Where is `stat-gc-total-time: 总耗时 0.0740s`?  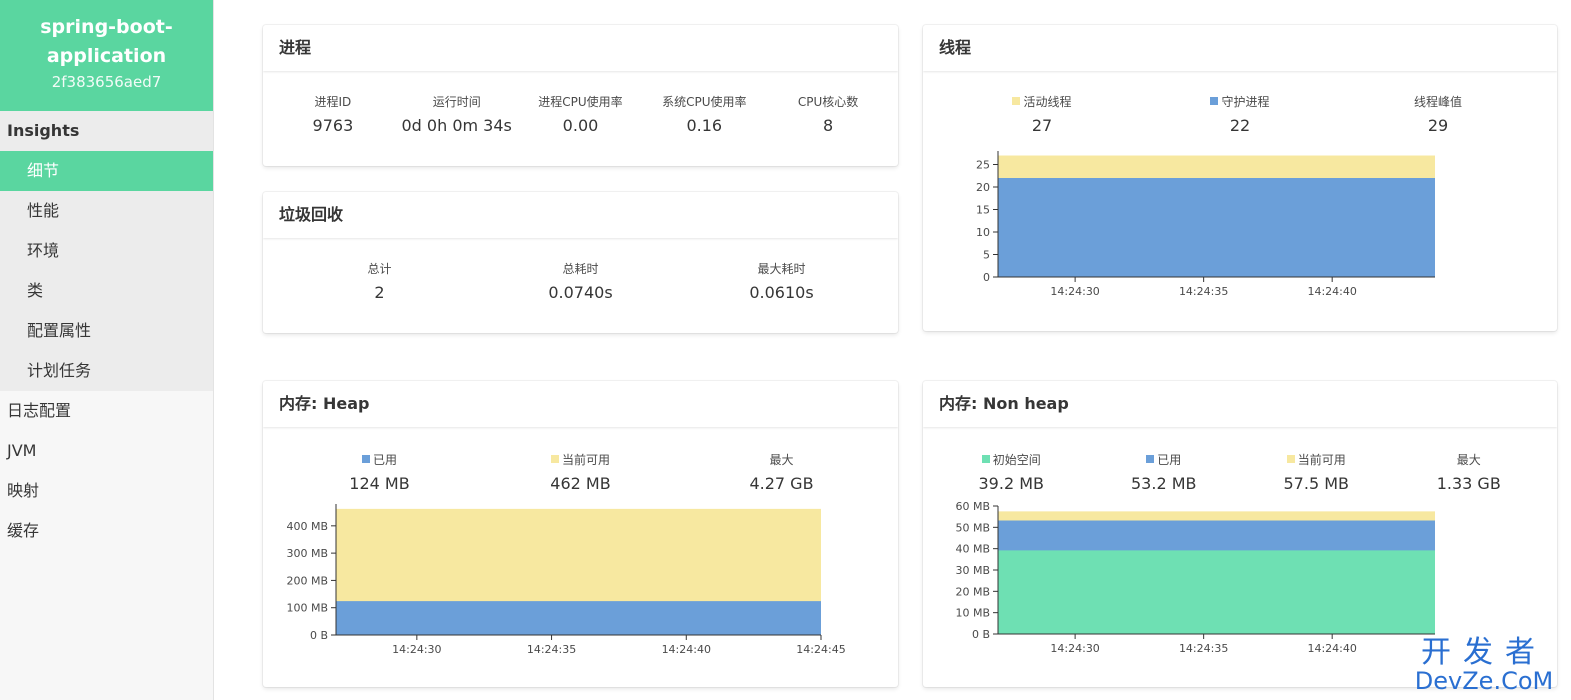 stat-gc-total-time: 总耗时 0.0740s is located at coordinates (580, 284).